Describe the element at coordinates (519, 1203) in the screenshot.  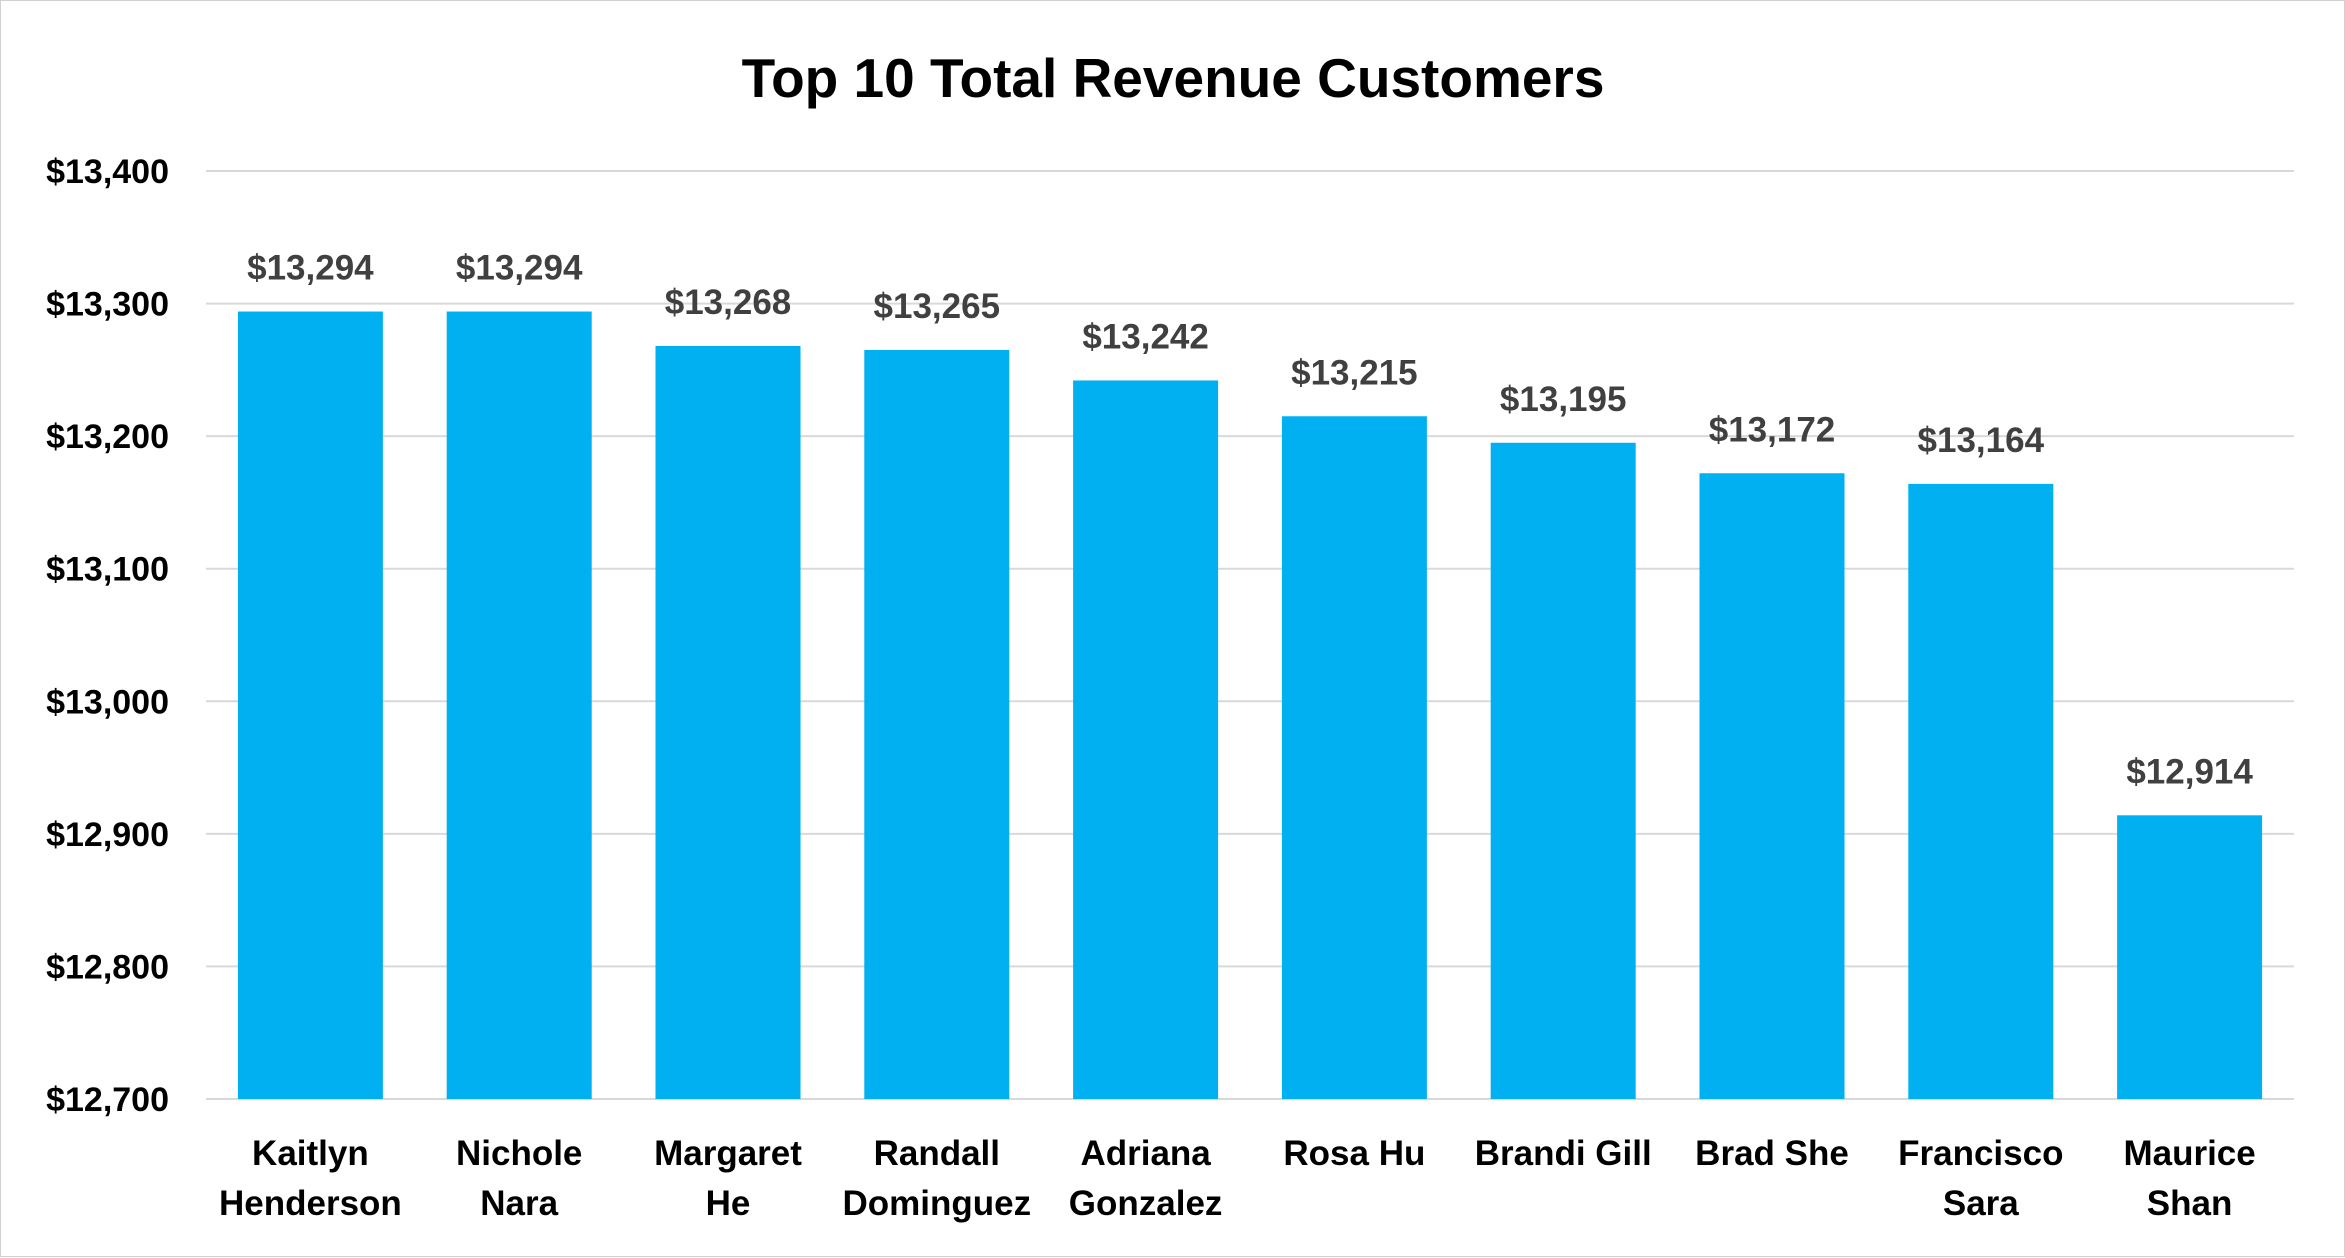
I see `x-tick-label: Nara` at that location.